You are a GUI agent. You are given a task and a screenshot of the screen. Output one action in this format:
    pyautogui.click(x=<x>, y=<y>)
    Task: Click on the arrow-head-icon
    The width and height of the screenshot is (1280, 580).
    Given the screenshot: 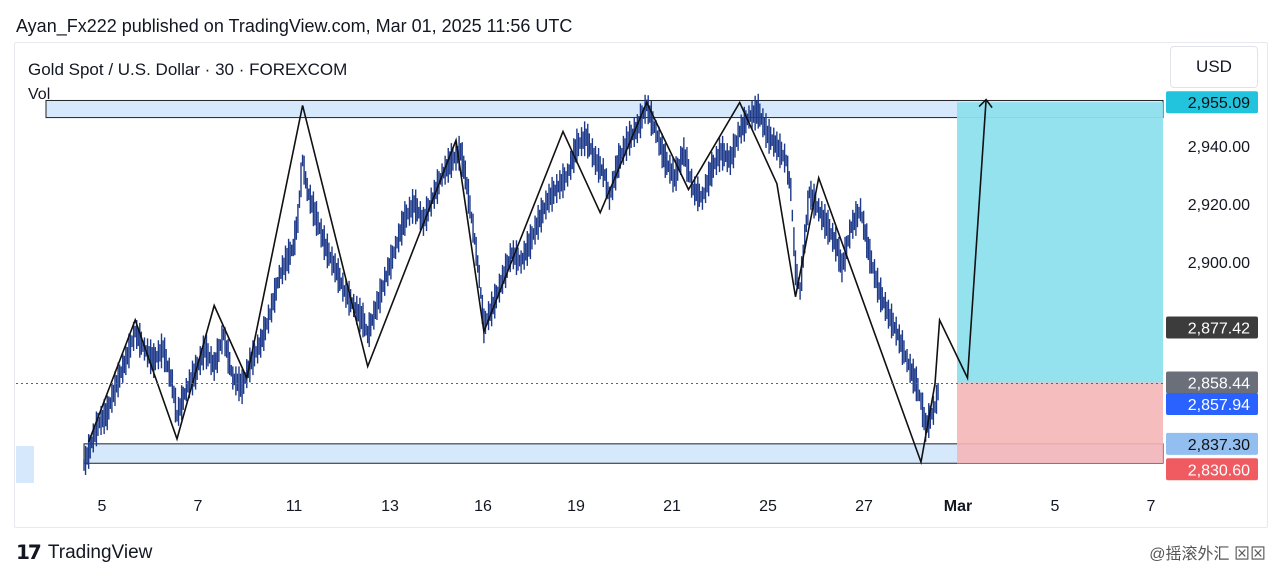 What is the action you would take?
    pyautogui.click(x=985, y=103)
    